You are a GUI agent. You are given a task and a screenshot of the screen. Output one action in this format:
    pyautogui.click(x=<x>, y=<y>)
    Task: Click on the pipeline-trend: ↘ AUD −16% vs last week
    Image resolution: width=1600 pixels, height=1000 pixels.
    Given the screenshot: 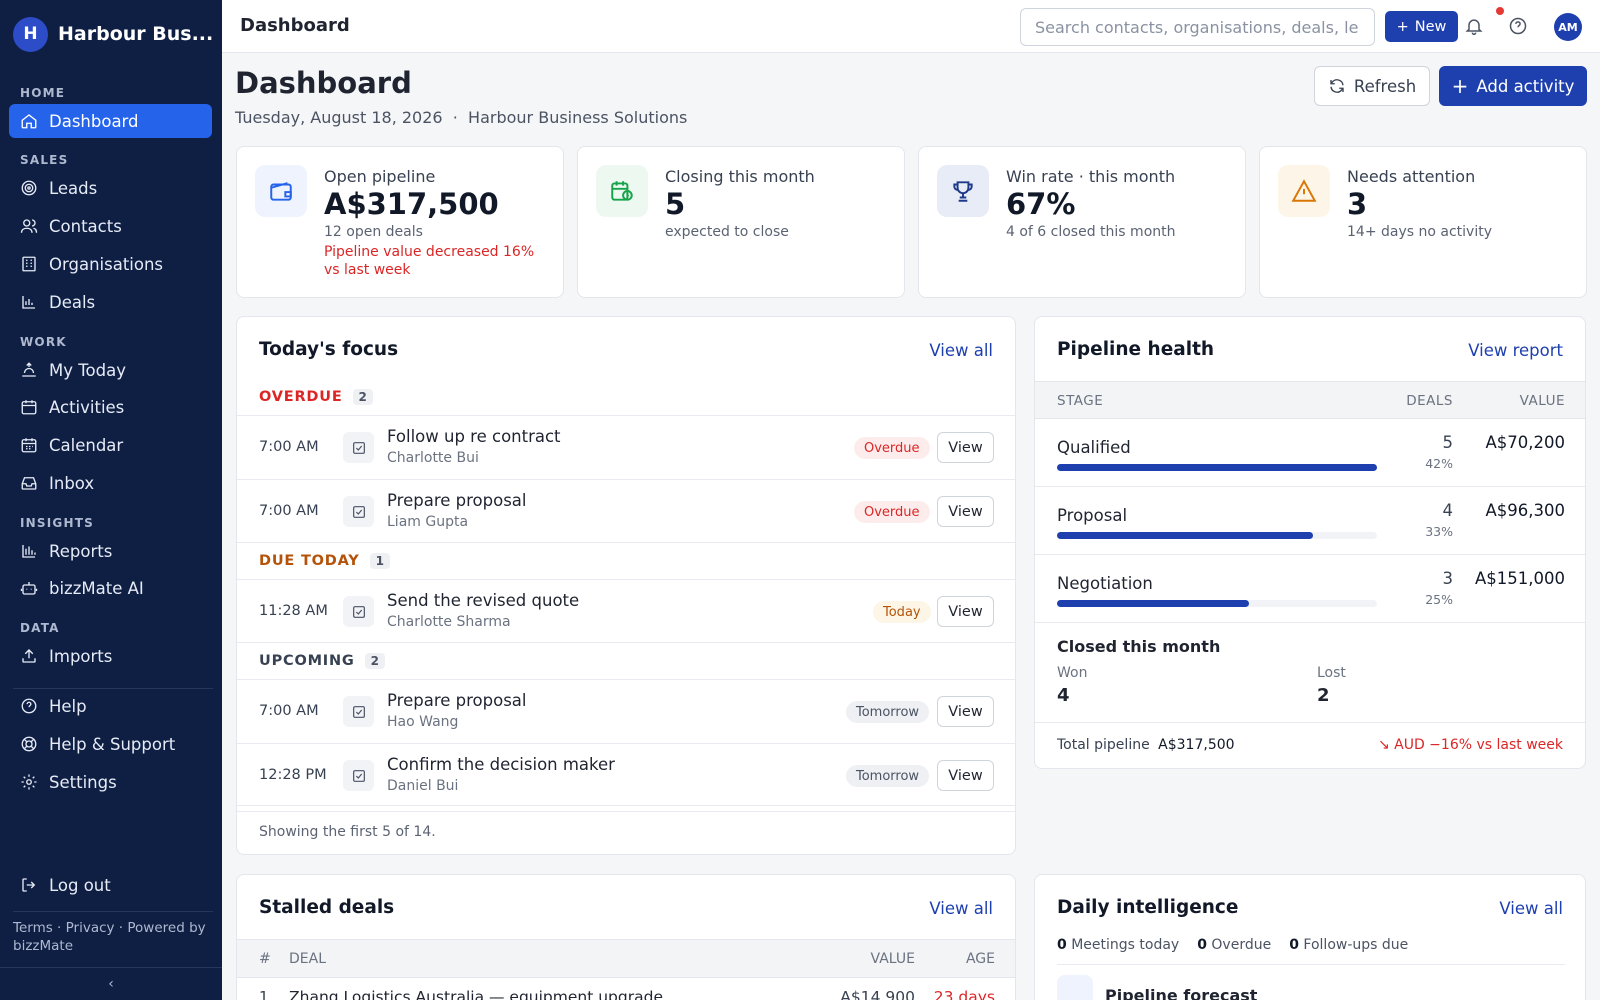 What is the action you would take?
    pyautogui.click(x=1470, y=745)
    